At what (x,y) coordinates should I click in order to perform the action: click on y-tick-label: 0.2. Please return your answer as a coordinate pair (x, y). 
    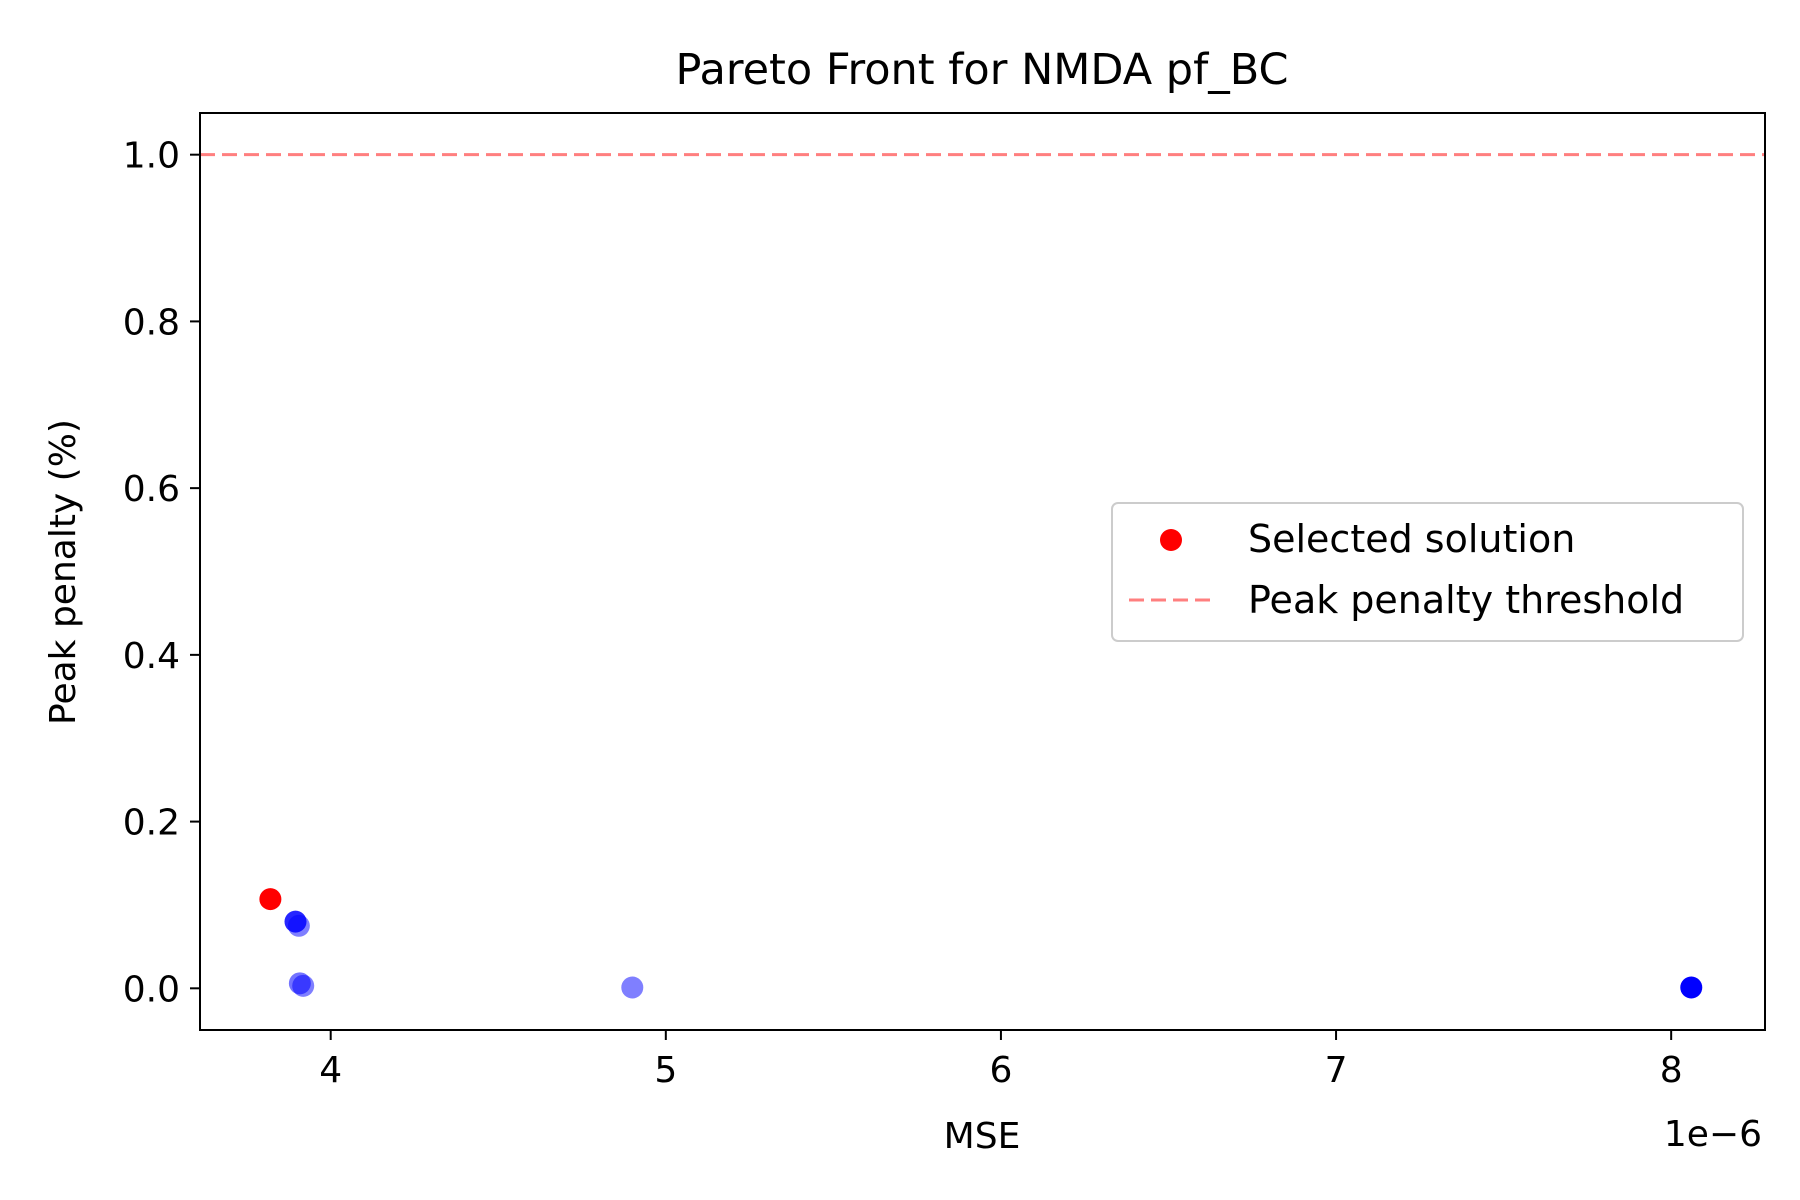
    Looking at the image, I should click on (151, 823).